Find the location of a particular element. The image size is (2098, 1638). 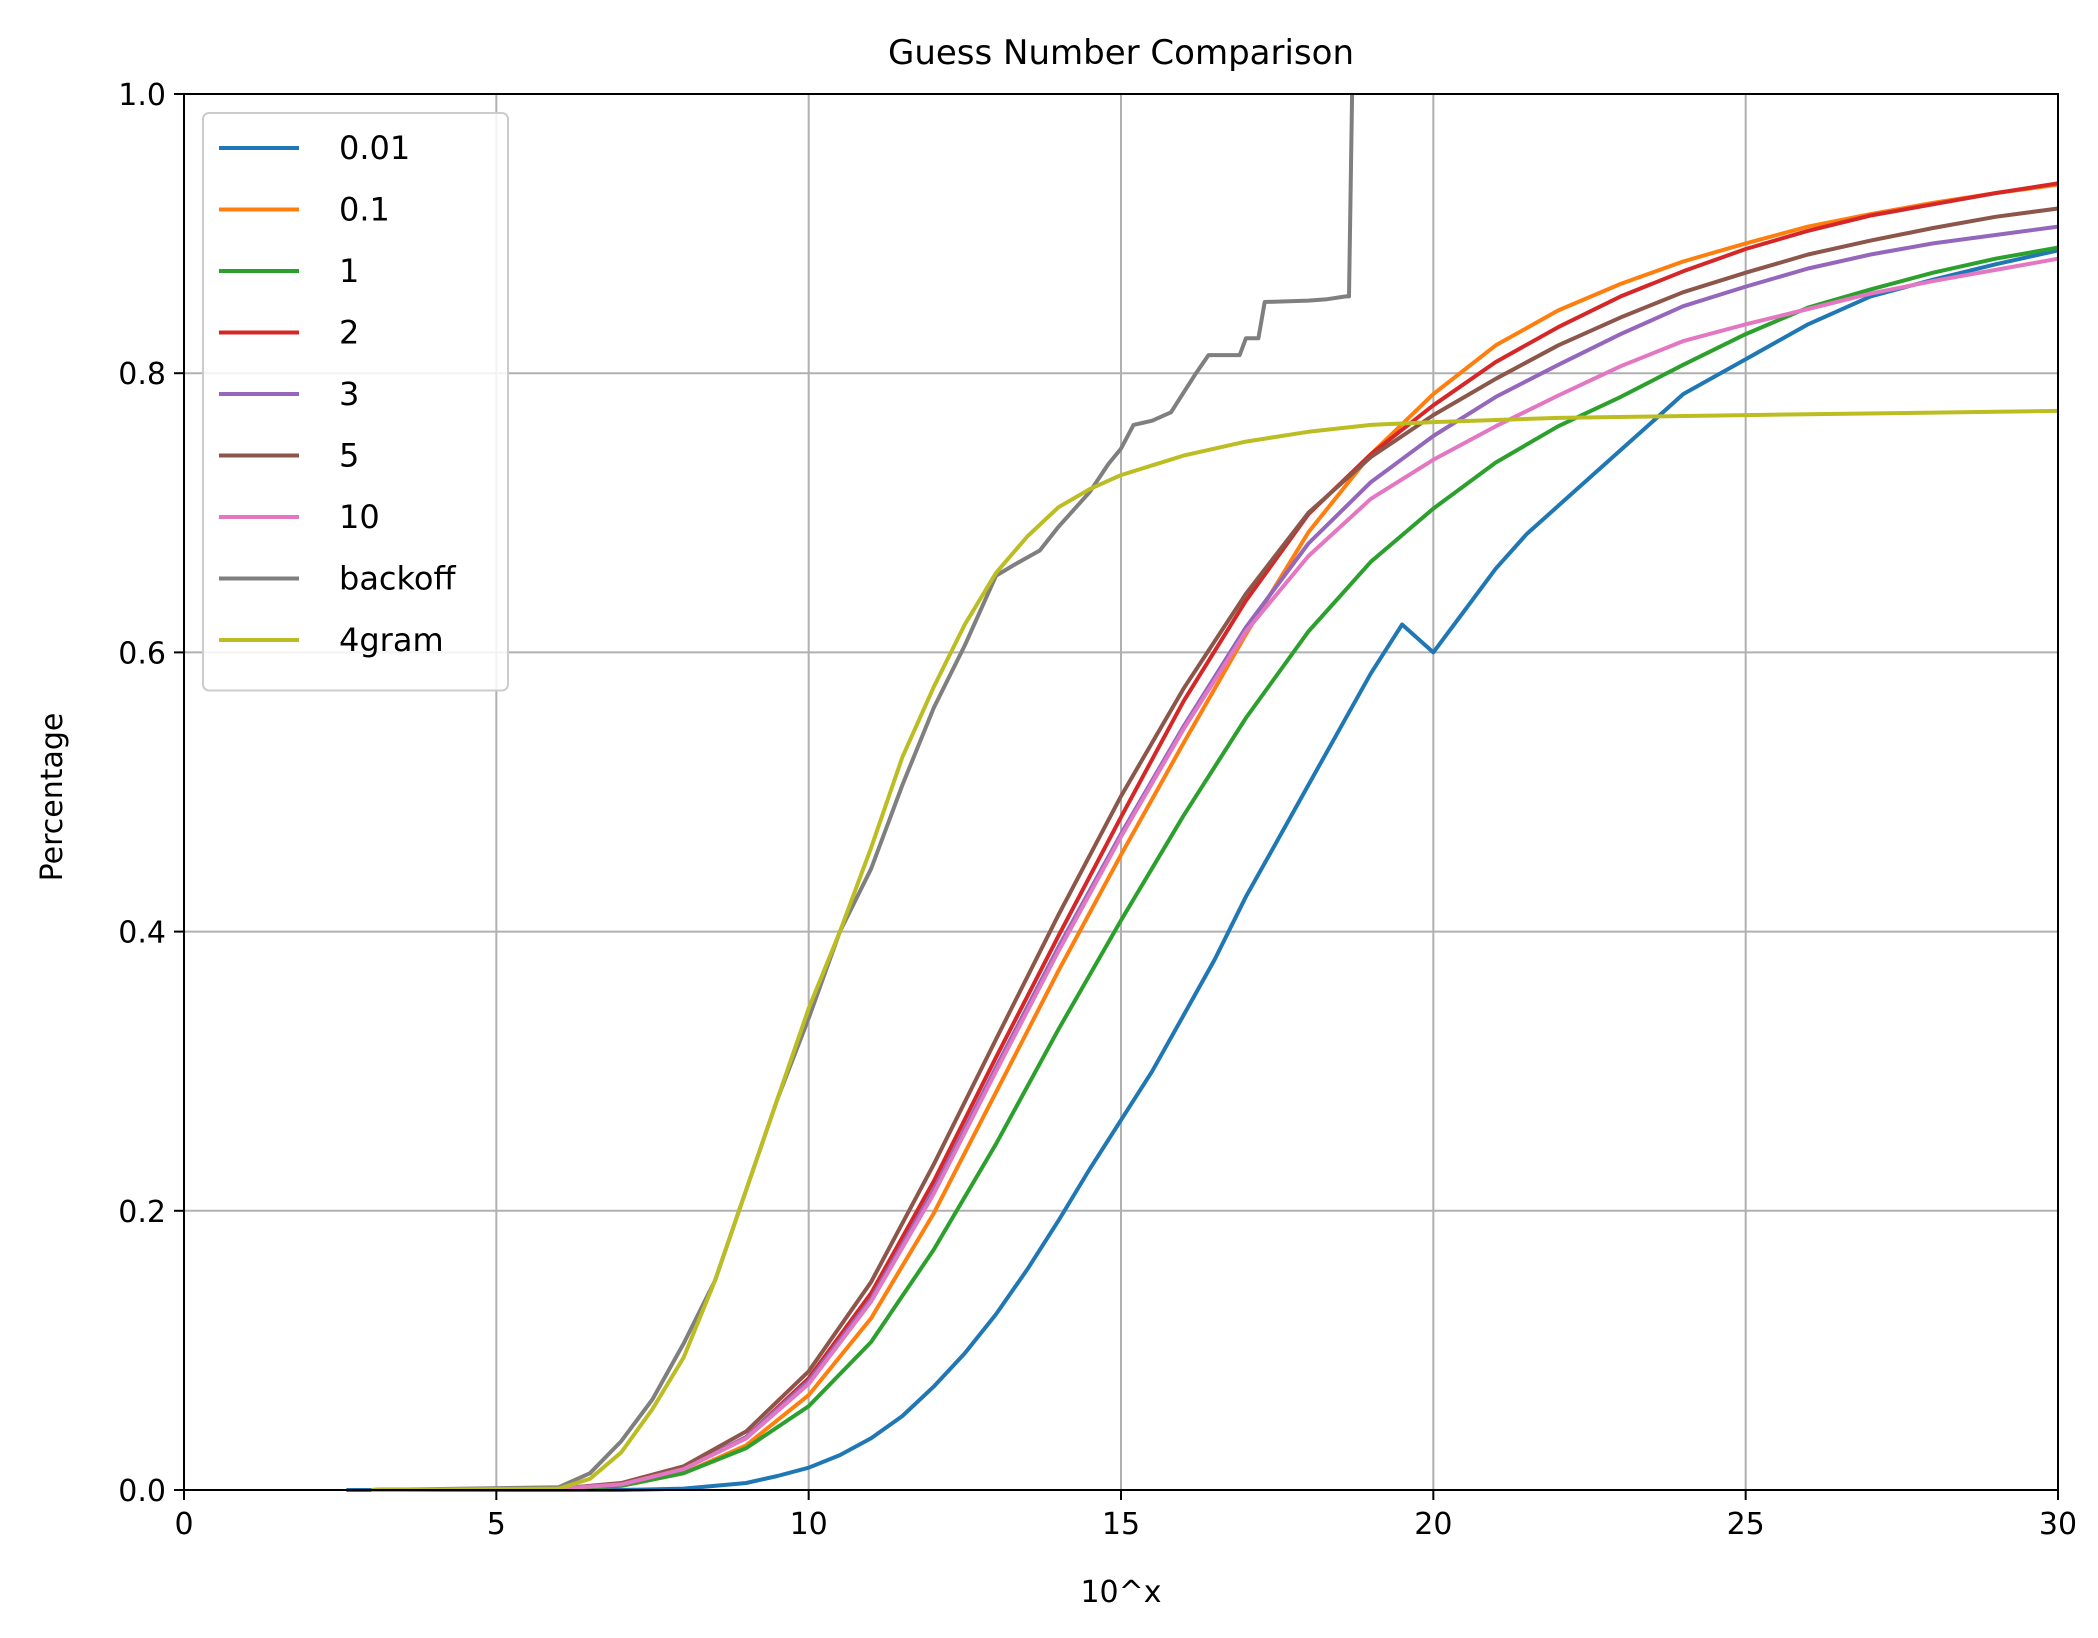

legend-box is located at coordinates (355, 402).